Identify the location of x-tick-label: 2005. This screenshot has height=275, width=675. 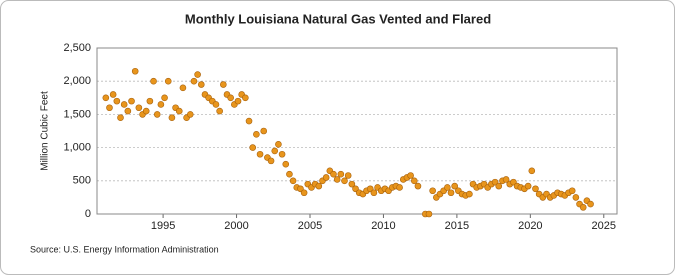
(310, 226).